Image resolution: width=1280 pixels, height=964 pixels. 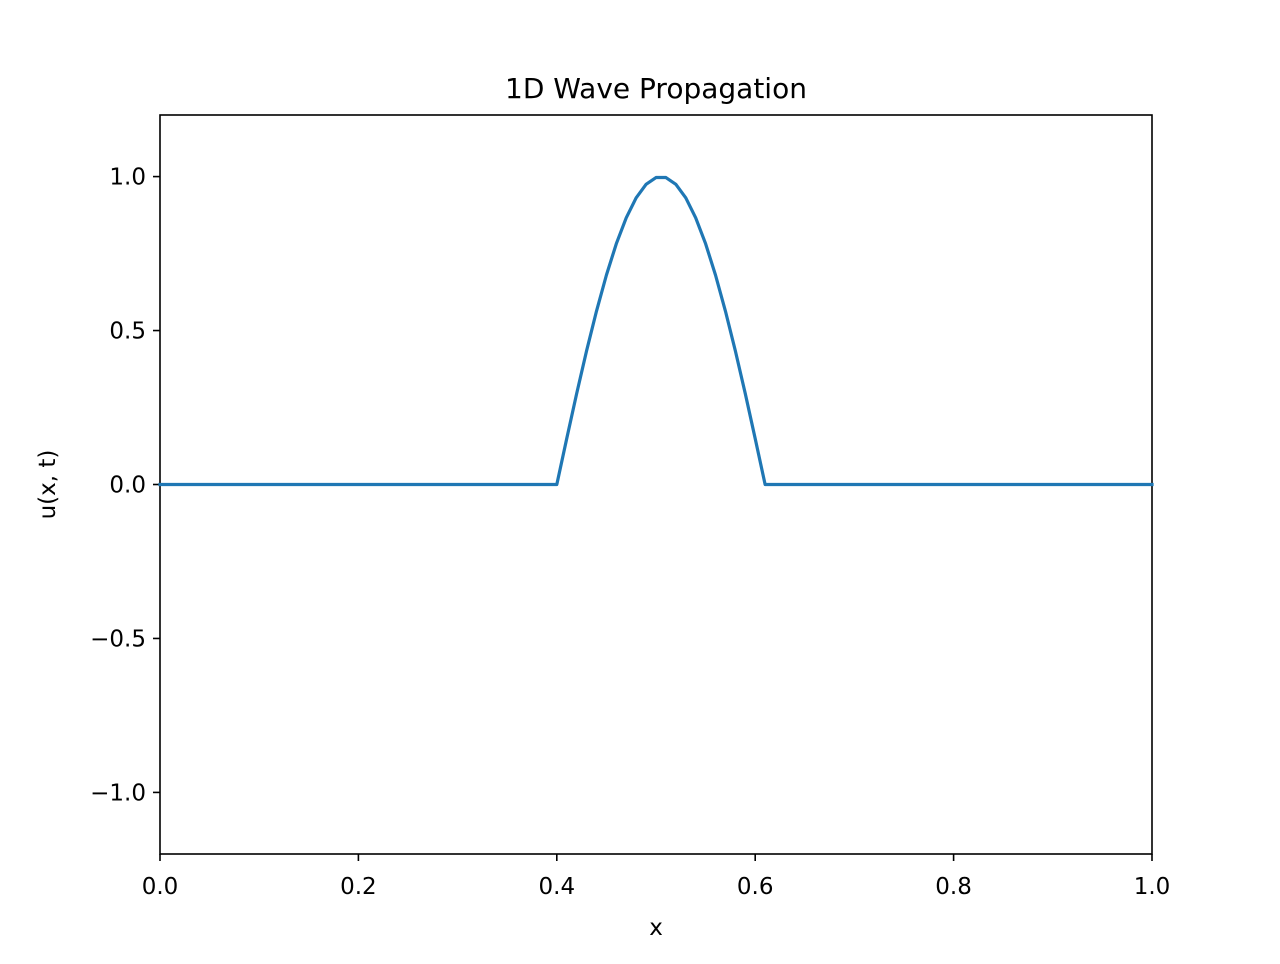 I want to click on y-tick-label: −0.5, so click(x=118, y=639).